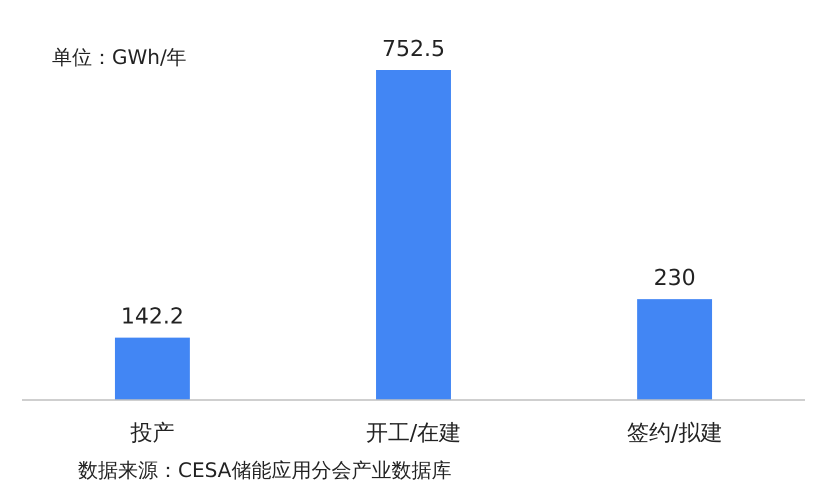 This screenshot has height=492, width=825. What do you see at coordinates (119, 57) in the screenshot?
I see `y-axis-title: 单位：GWh/年` at bounding box center [119, 57].